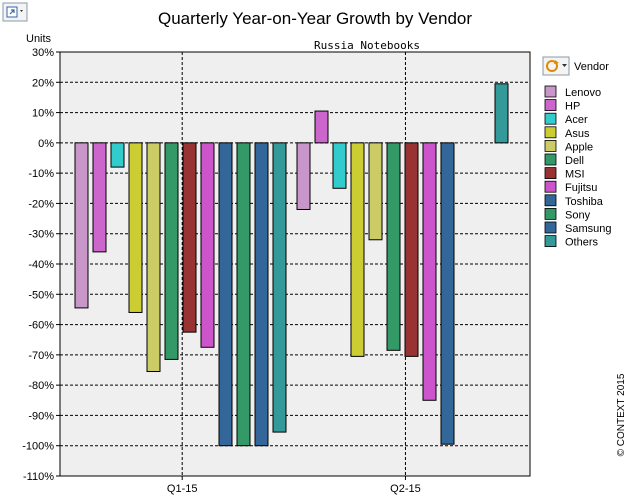 This screenshot has width=631, height=496. Describe the element at coordinates (41, 326) in the screenshot. I see `y-tick-label: -60%` at that location.